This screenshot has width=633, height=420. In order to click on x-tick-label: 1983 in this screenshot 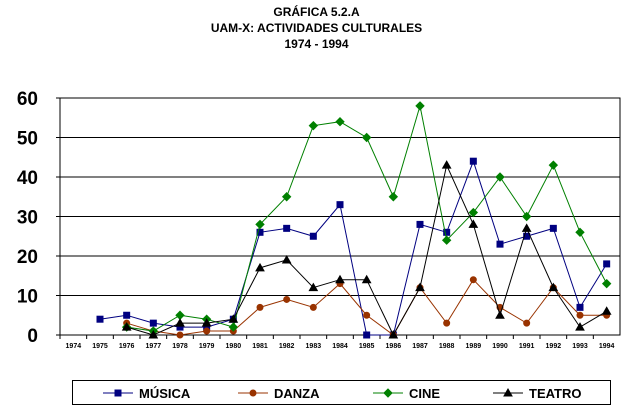, I will do `click(314, 346)`.